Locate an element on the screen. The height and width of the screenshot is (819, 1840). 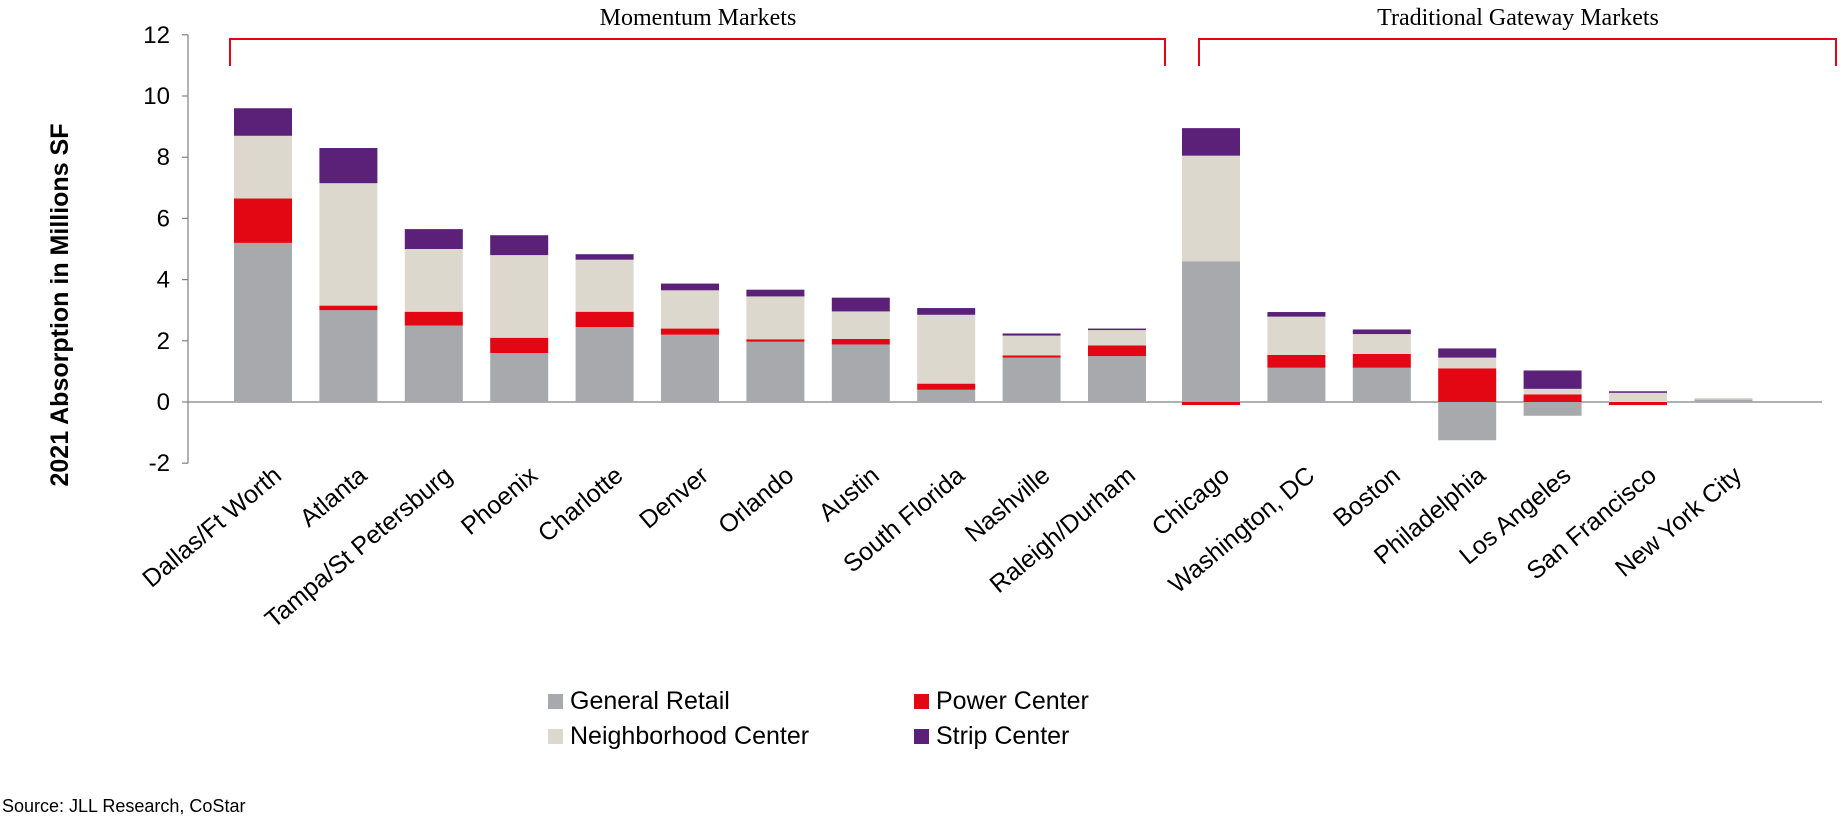
bar-boston-general-retail is located at coordinates (1381, 384).